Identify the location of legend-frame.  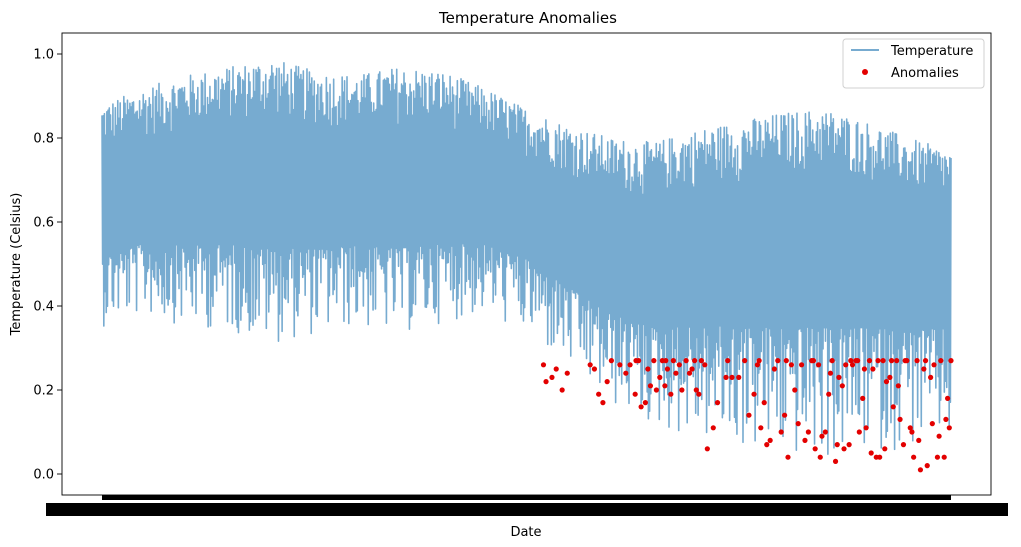
(913, 63).